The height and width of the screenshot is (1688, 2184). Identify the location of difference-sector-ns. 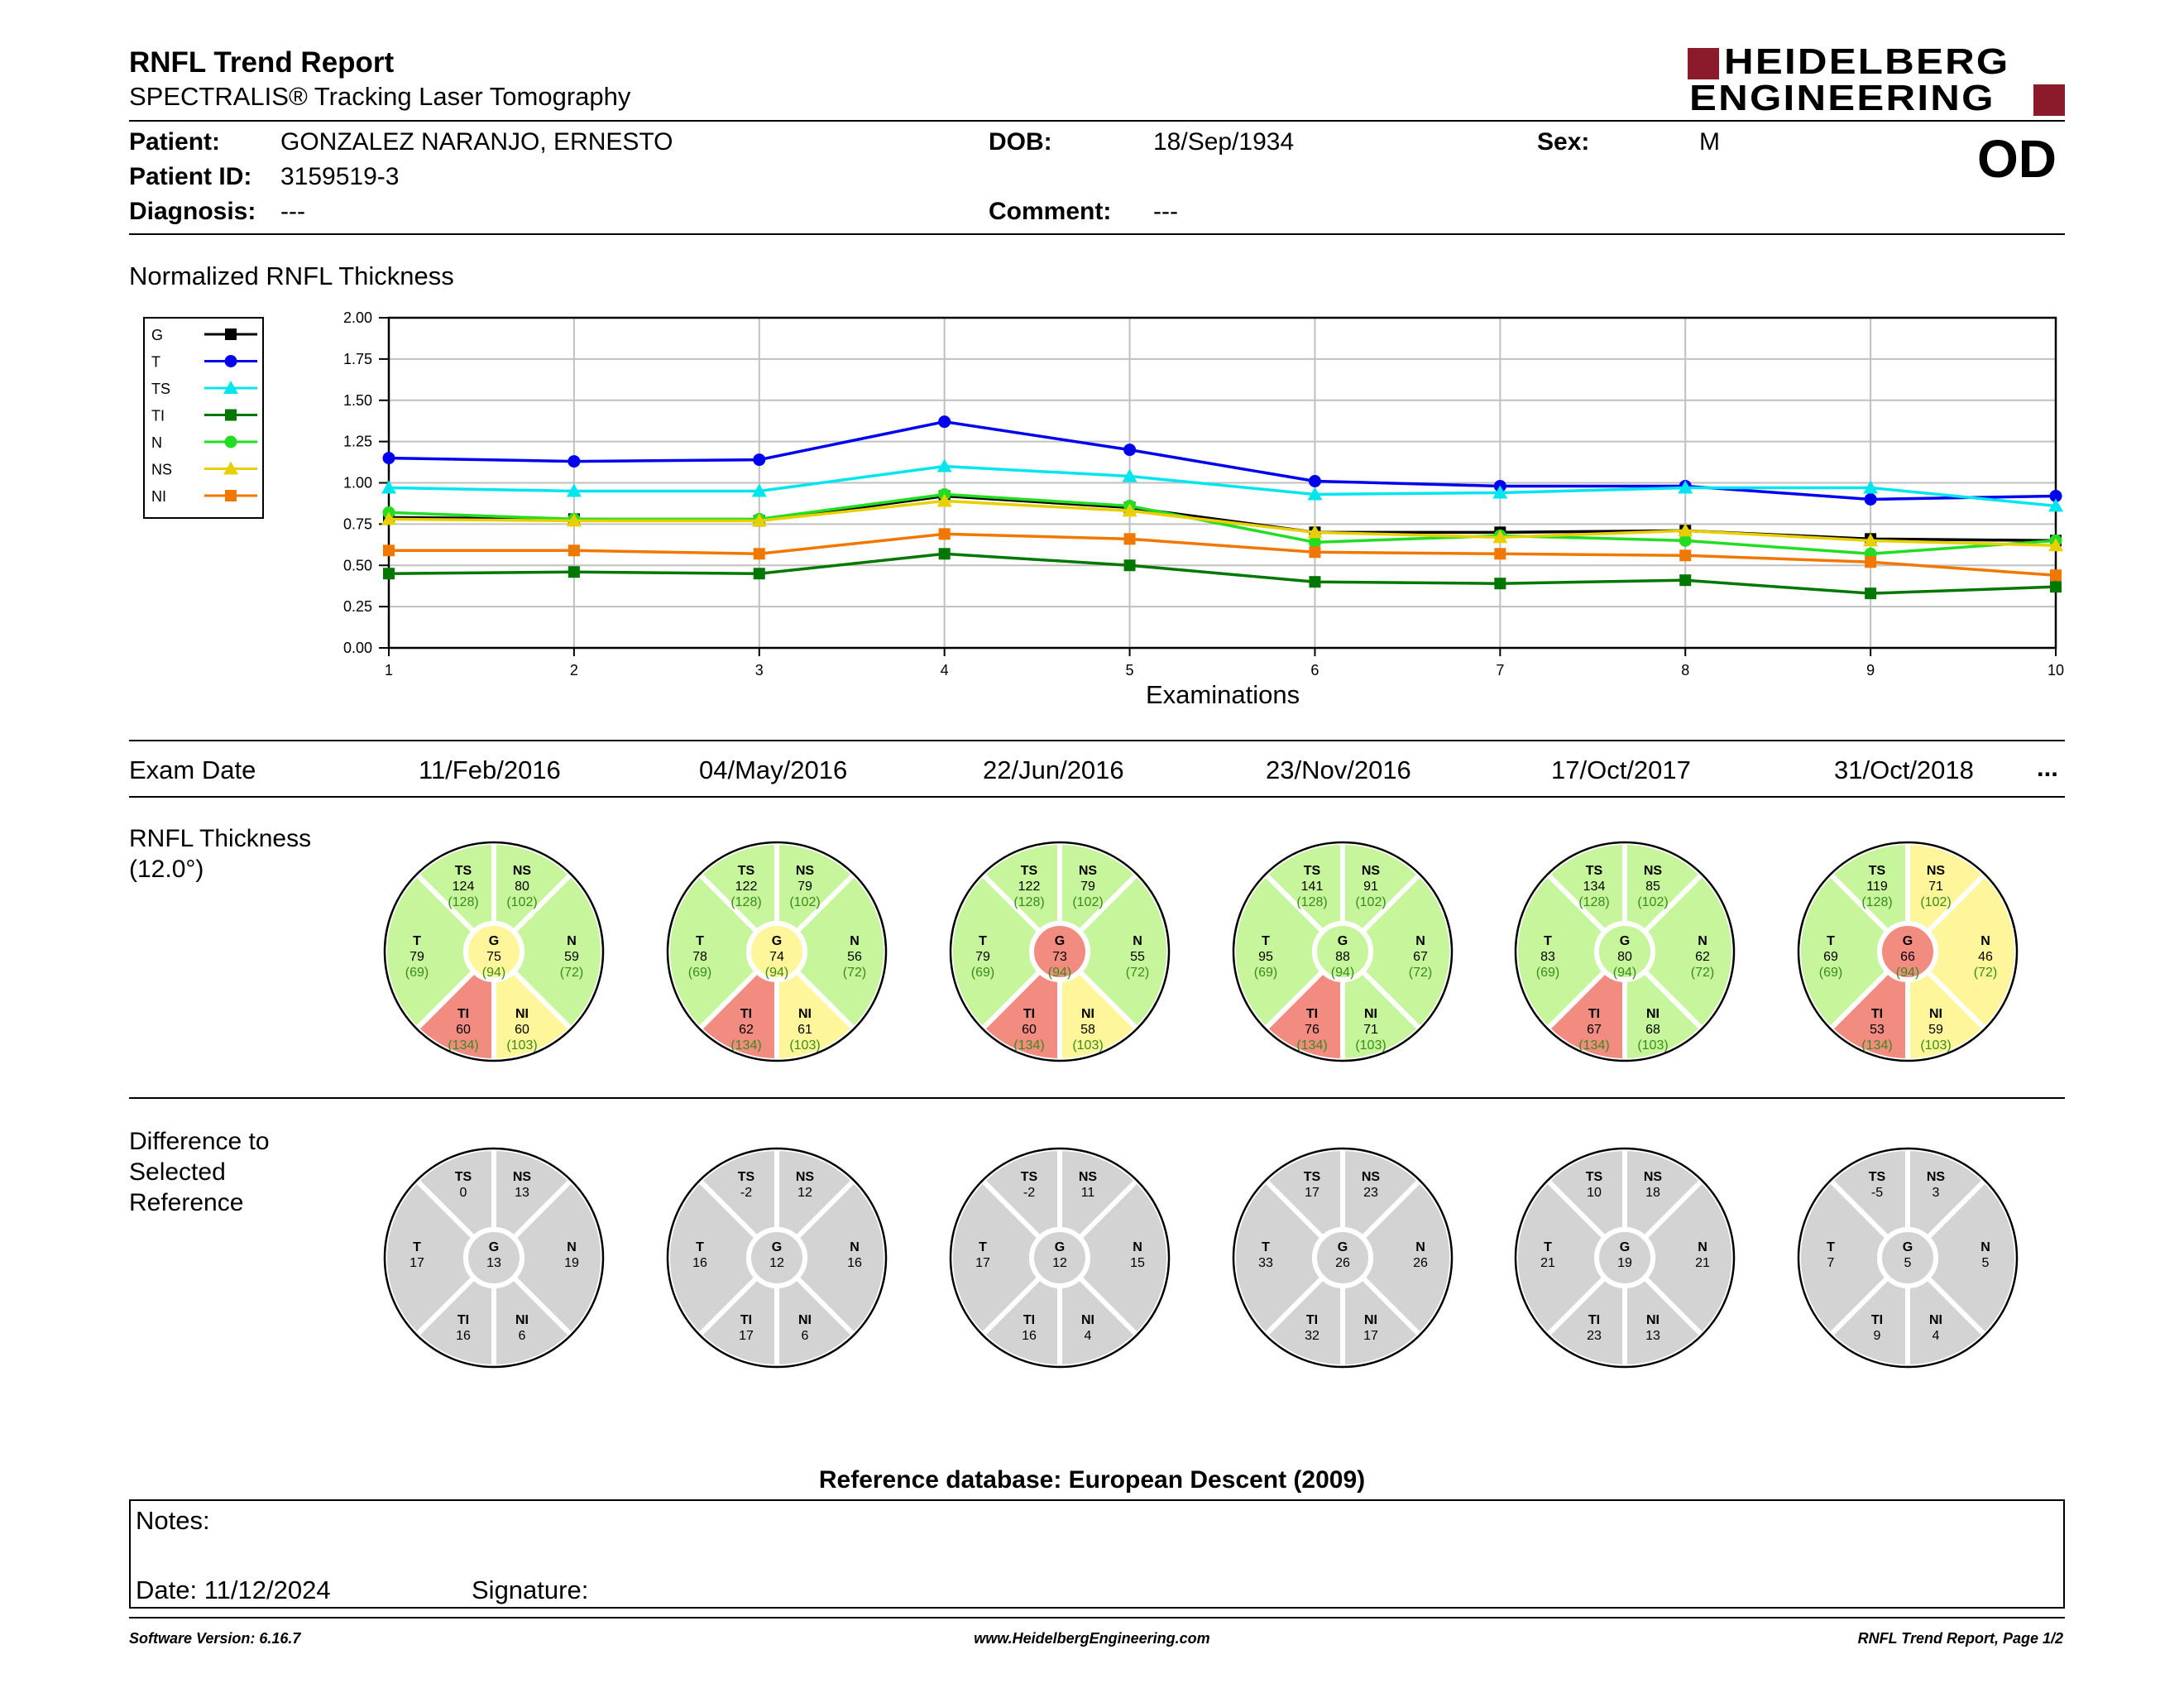
(1664, 1193).